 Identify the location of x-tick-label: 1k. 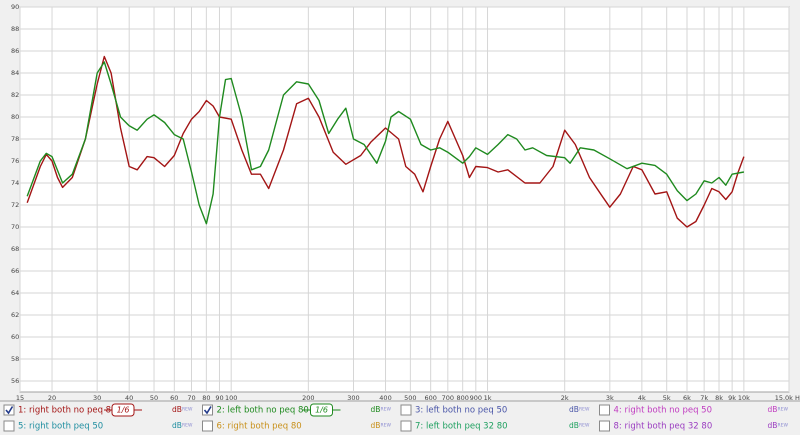
(488, 398).